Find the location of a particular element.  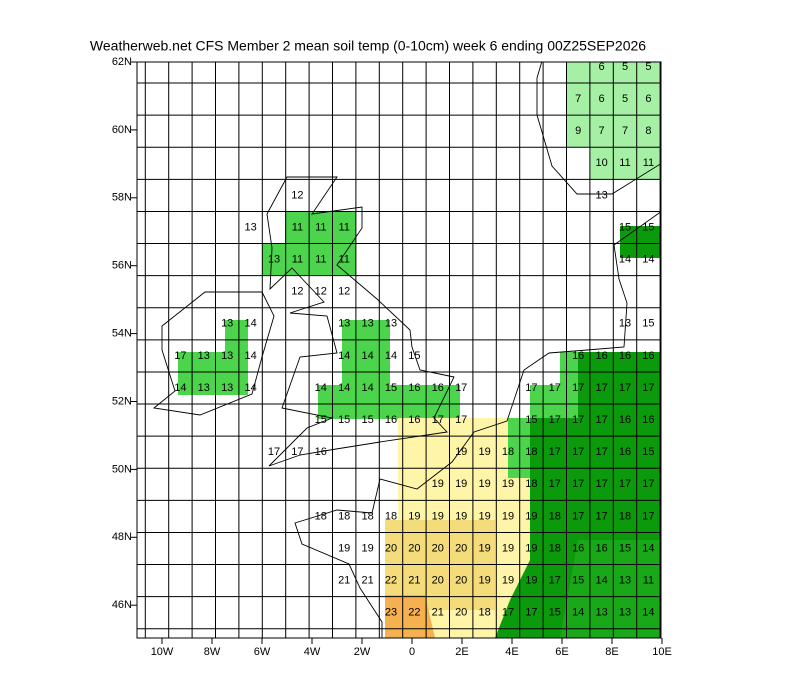

y-axis-label: 48N is located at coordinates (122, 537).